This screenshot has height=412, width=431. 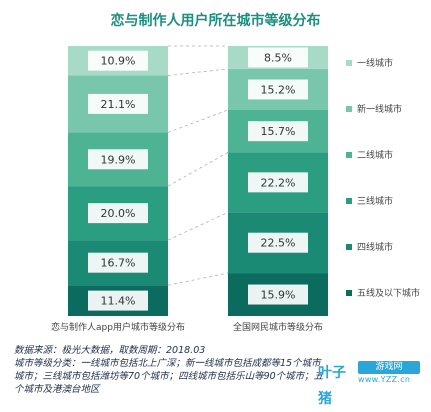 What do you see at coordinates (375, 63) in the screenshot?
I see `legend-label: 一线城市` at bounding box center [375, 63].